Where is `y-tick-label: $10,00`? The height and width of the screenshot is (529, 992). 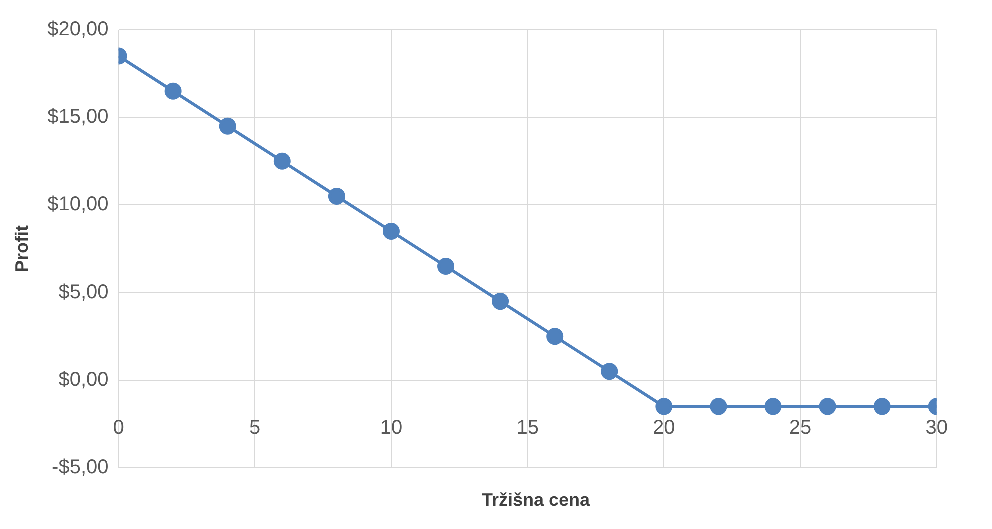 y-tick-label: $10,00 is located at coordinates (78, 205).